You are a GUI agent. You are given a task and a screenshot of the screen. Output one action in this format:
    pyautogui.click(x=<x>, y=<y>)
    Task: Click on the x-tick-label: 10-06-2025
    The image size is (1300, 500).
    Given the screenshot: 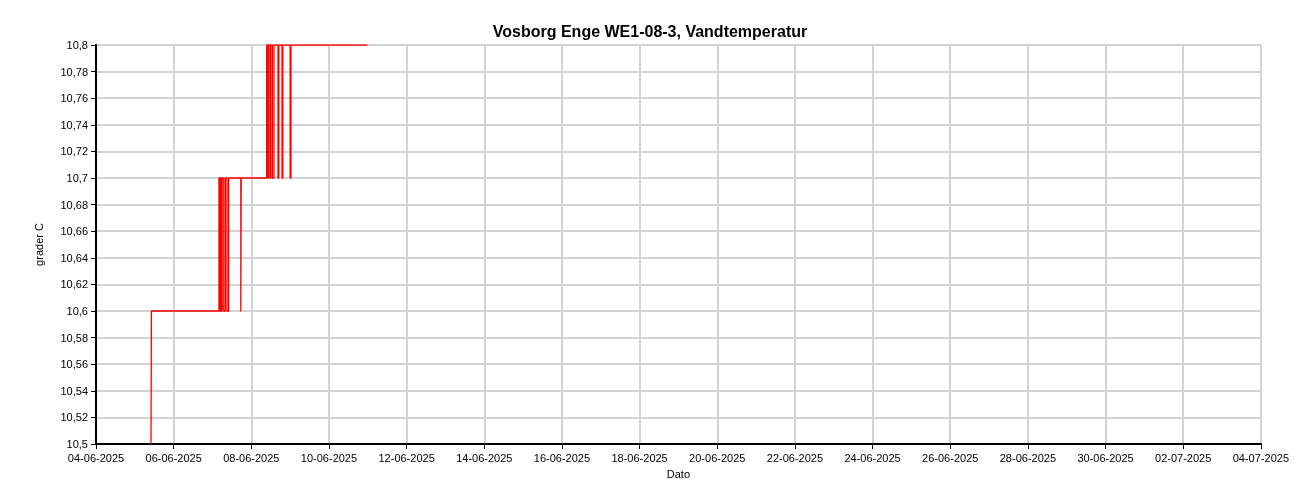 What is the action you would take?
    pyautogui.click(x=329, y=457)
    